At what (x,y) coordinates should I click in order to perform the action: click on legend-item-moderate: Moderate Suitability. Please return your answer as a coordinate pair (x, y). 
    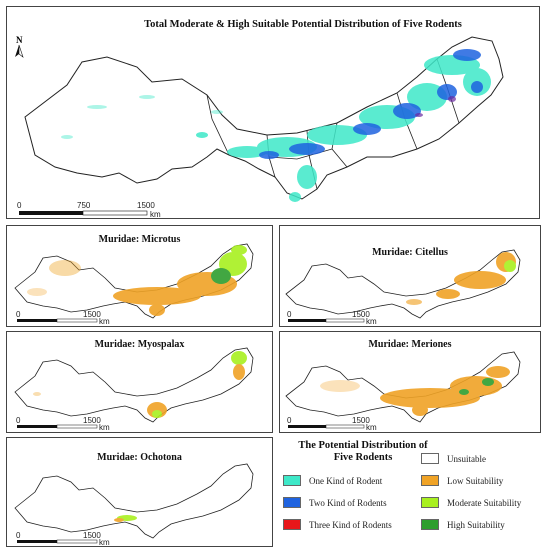
    Looking at the image, I should click on (471, 502).